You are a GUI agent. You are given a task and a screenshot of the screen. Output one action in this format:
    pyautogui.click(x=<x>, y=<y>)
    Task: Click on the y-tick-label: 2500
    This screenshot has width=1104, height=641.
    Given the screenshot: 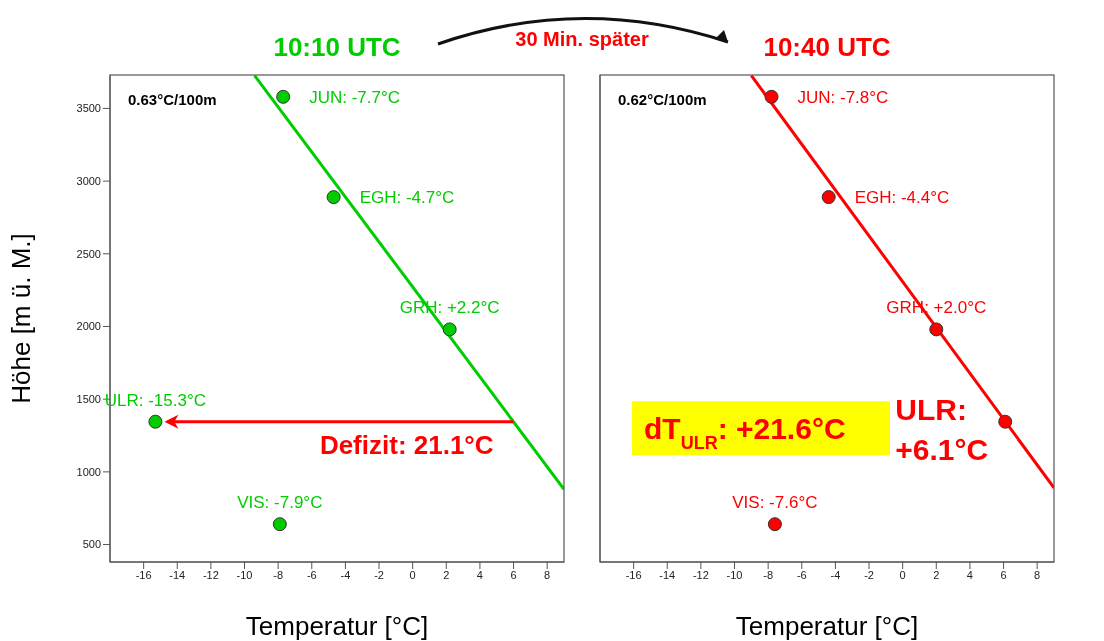 What is the action you would take?
    pyautogui.click(x=88, y=253)
    